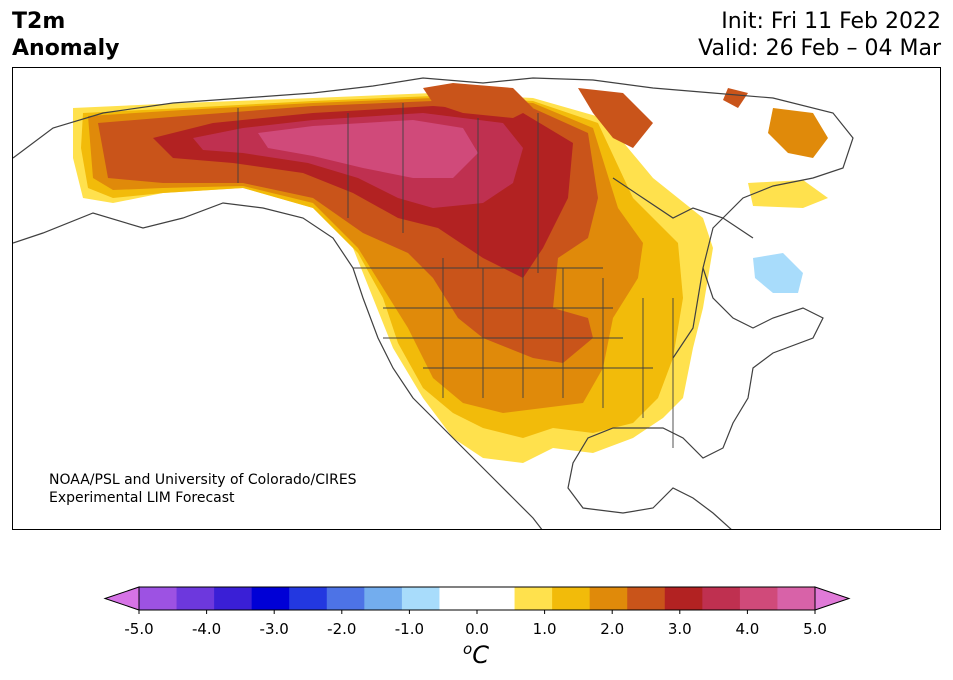  What do you see at coordinates (831, 21) in the screenshot?
I see `init-date: Init: Fri 11 Feb 2022` at bounding box center [831, 21].